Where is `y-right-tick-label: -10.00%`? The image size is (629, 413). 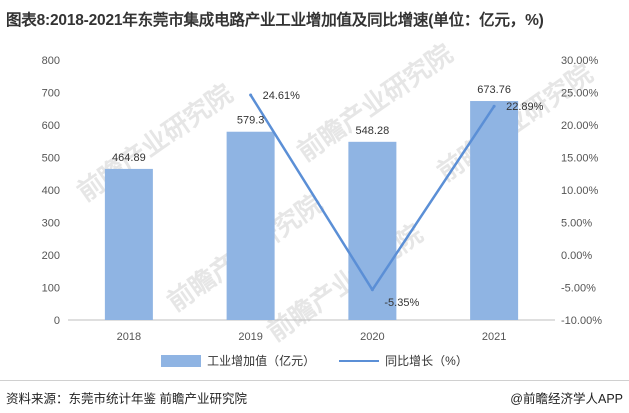
y-right-tick-label: -10.00% is located at coordinates (581, 321).